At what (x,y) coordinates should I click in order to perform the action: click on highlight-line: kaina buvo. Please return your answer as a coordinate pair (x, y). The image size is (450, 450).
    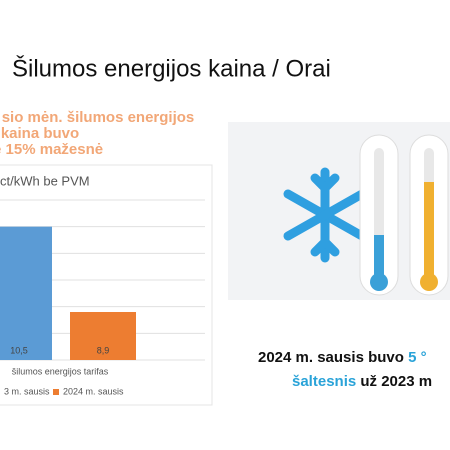
    Looking at the image, I should click on (40, 133).